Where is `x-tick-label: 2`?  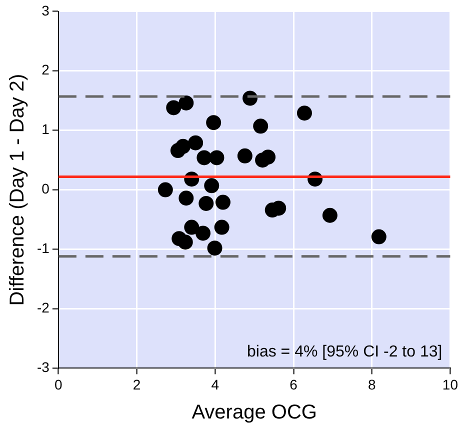
x-tick-label: 2 is located at coordinates (136, 384).